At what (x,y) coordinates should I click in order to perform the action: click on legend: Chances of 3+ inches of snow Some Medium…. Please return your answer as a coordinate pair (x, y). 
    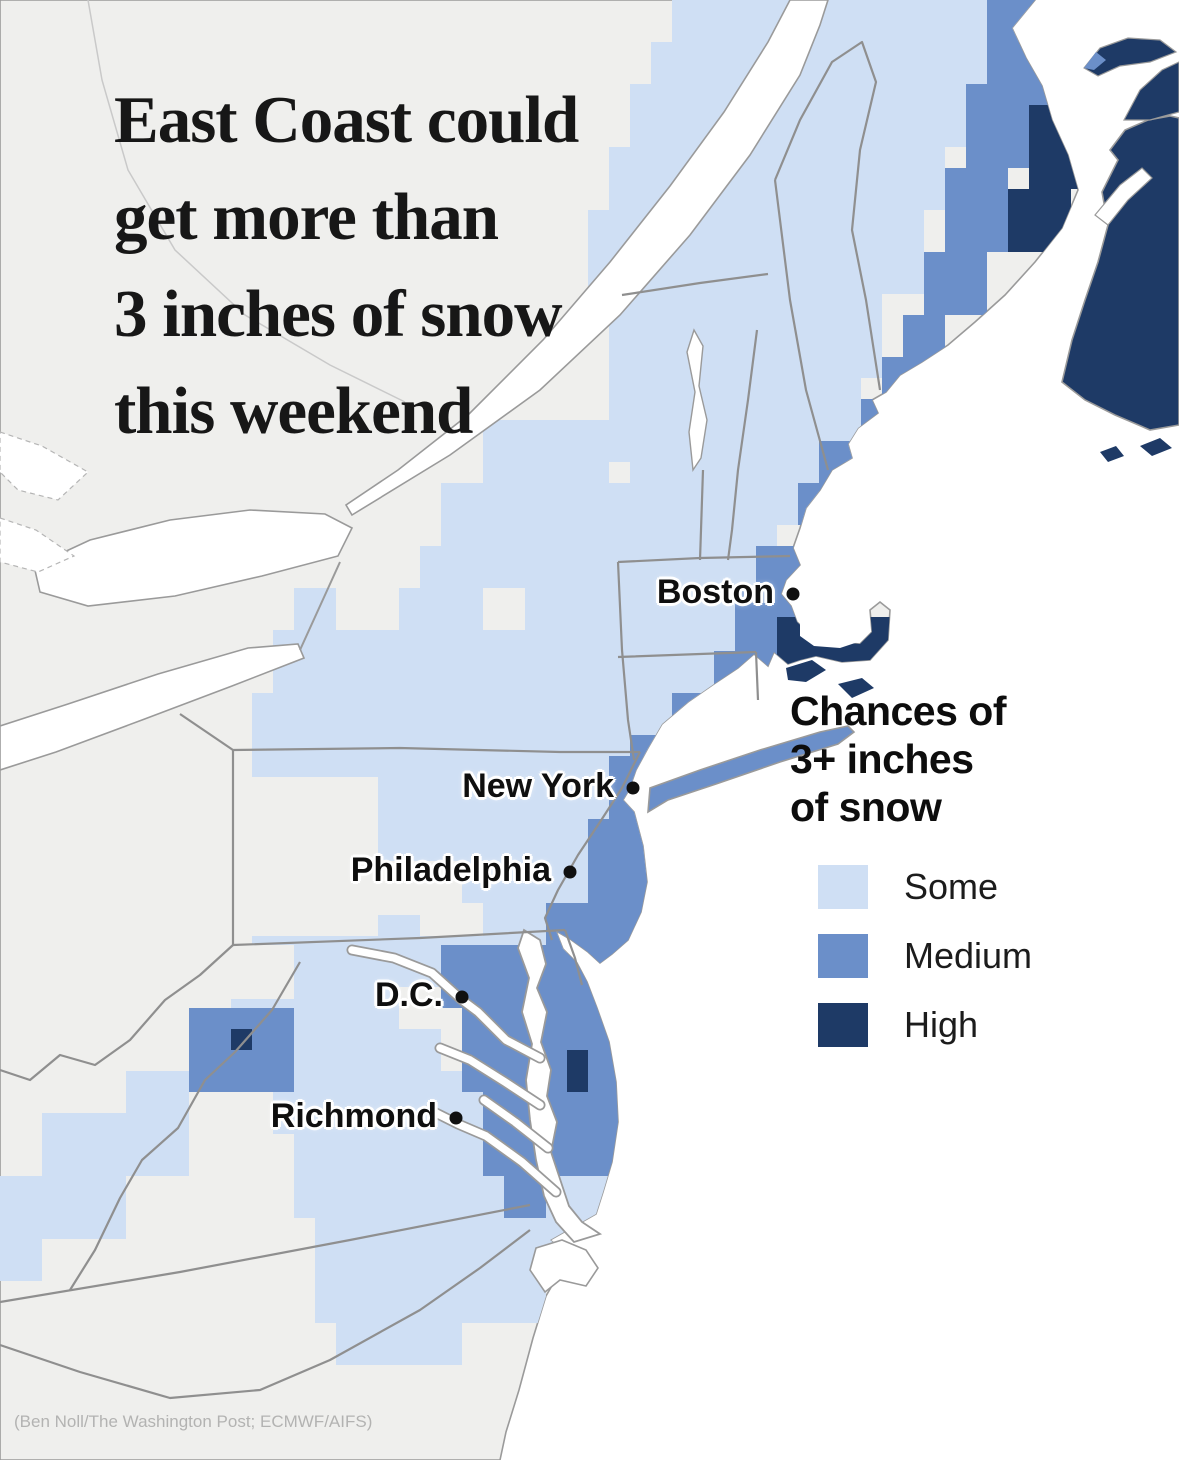
    Looking at the image, I should click on (980, 879).